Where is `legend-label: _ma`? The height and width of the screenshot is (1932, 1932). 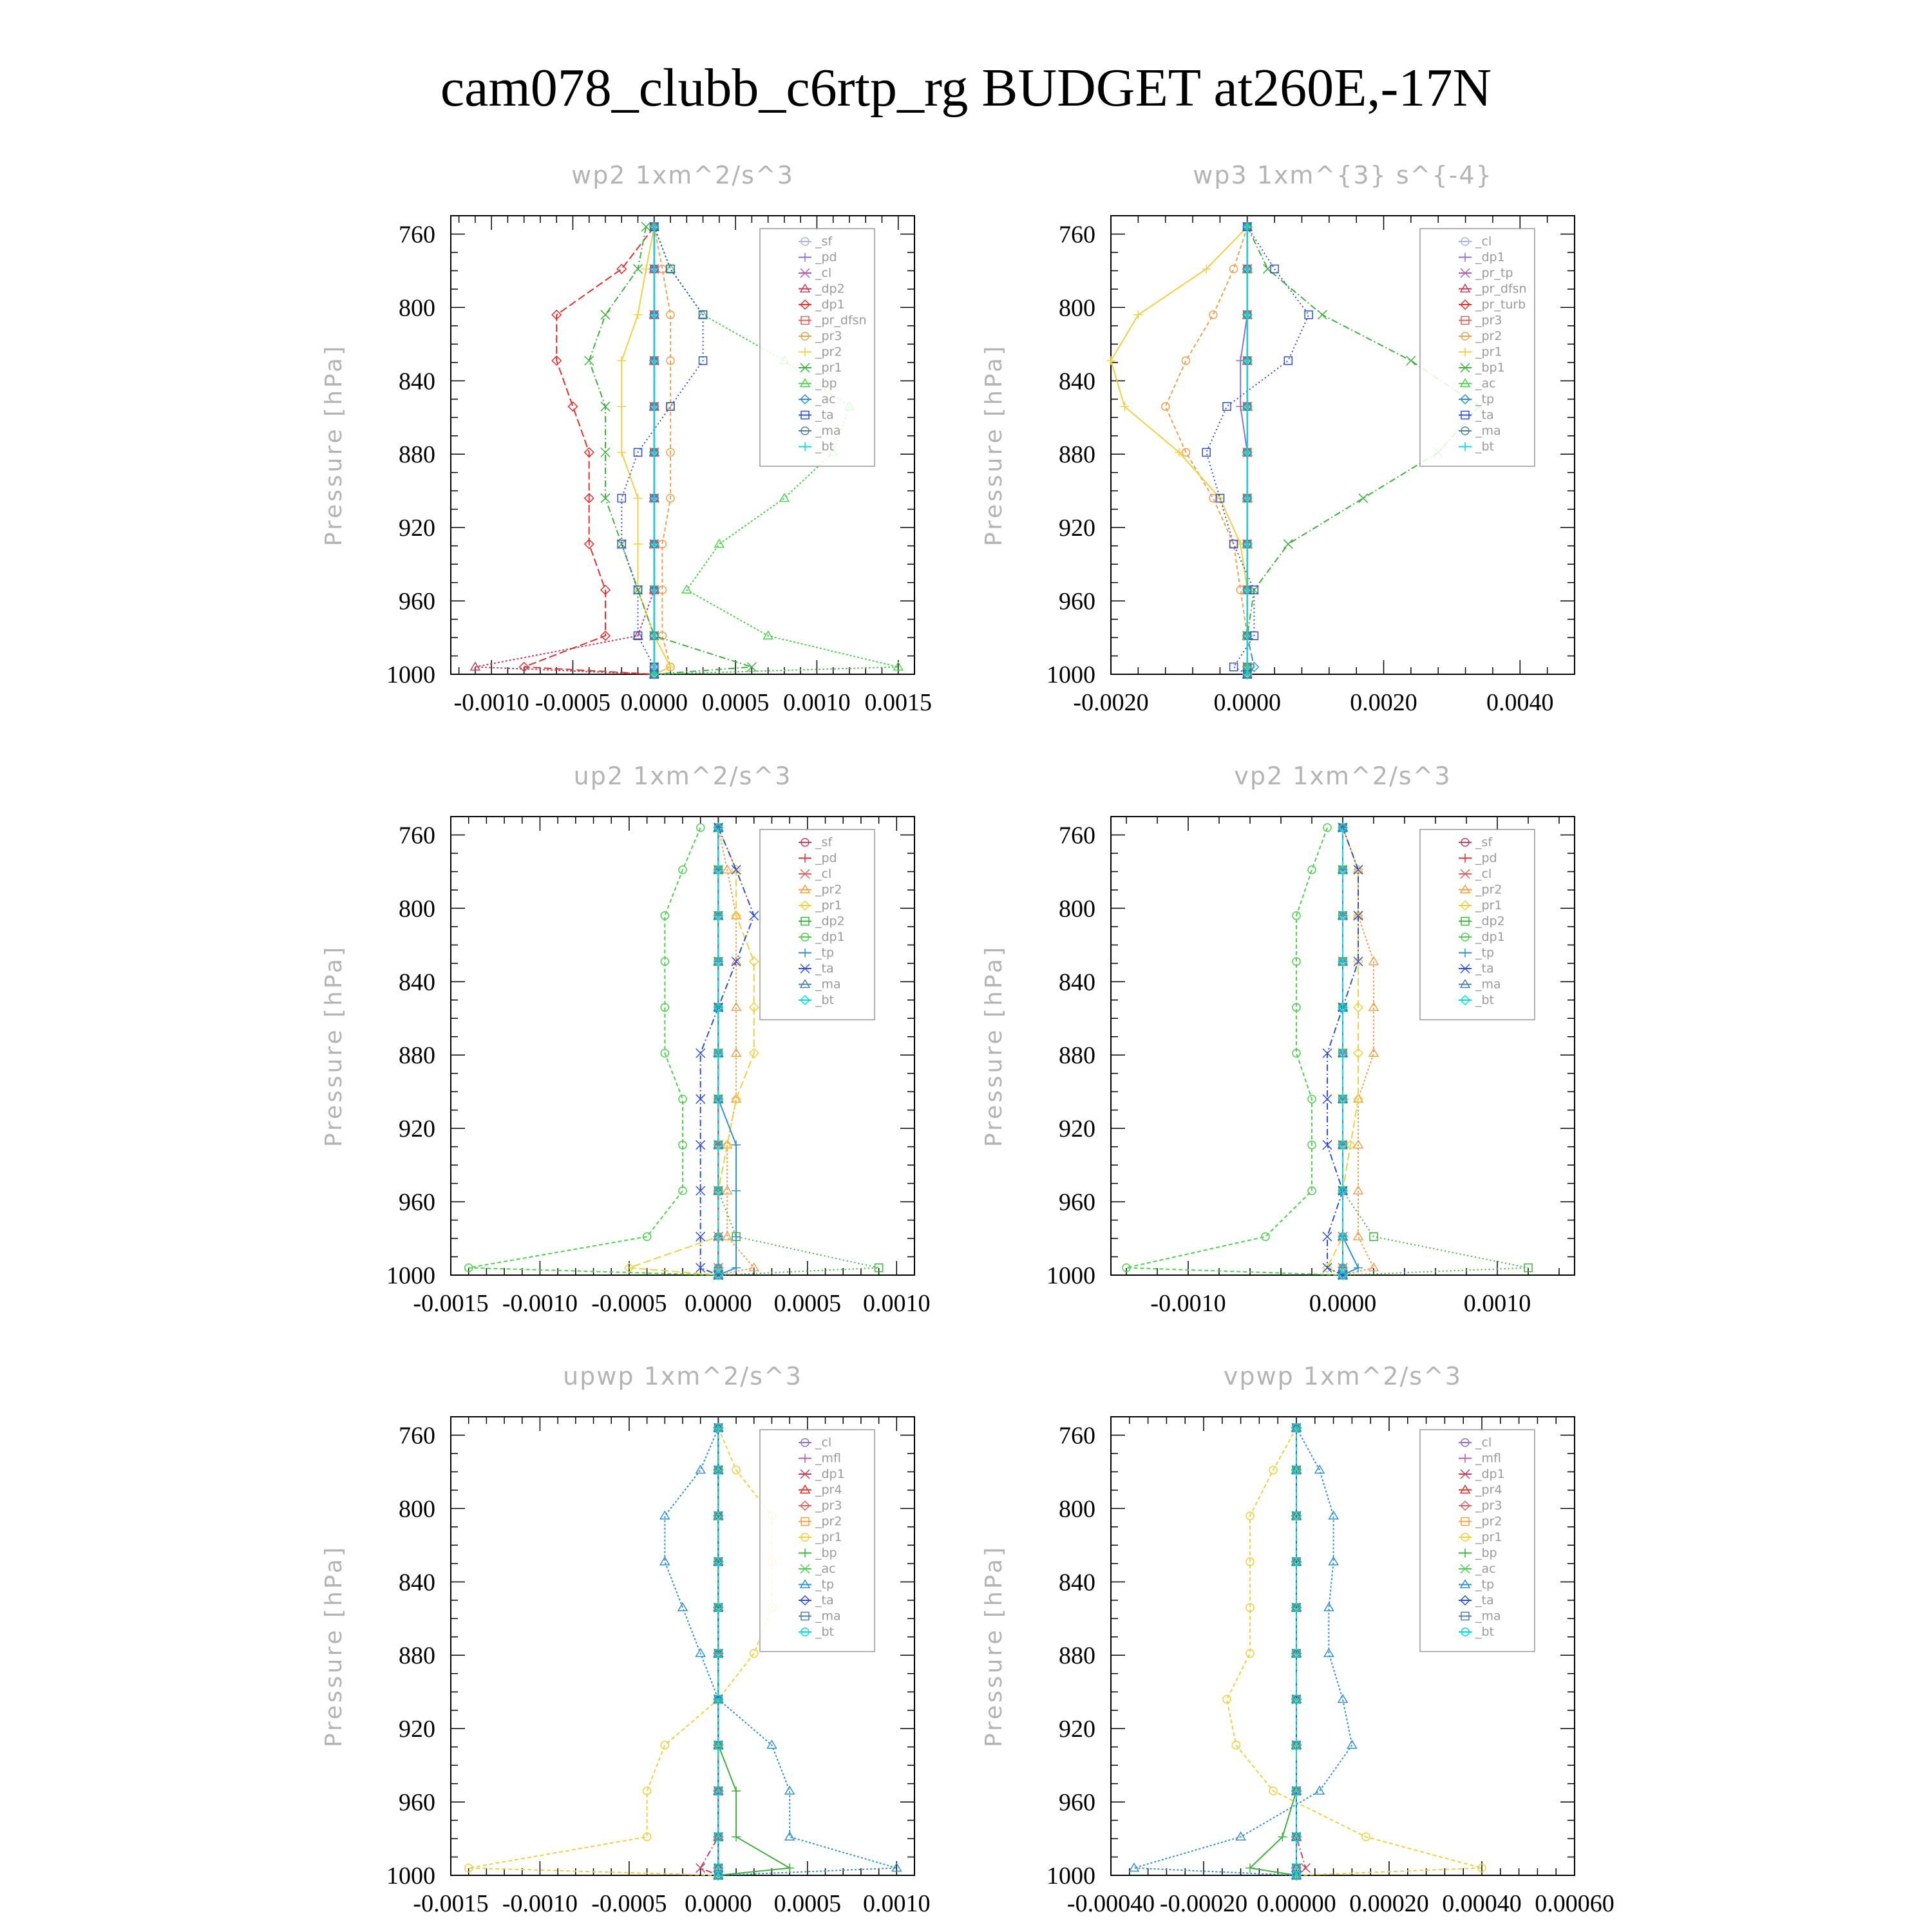 legend-label: _ma is located at coordinates (1488, 1616).